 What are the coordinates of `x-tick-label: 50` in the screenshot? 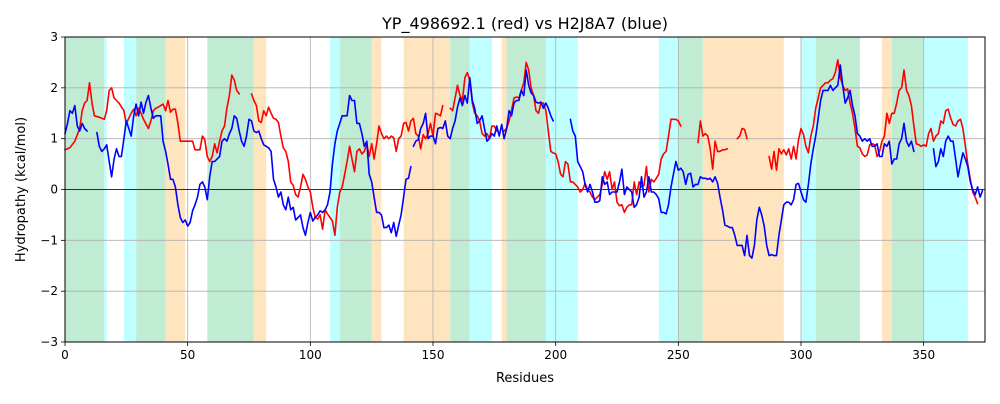 It's located at (187, 355).